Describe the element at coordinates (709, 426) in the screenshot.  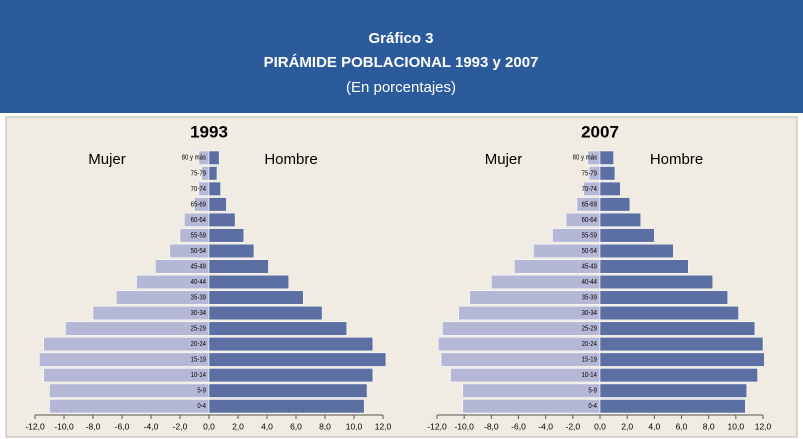
I see `x-tick-label: 8,0` at that location.